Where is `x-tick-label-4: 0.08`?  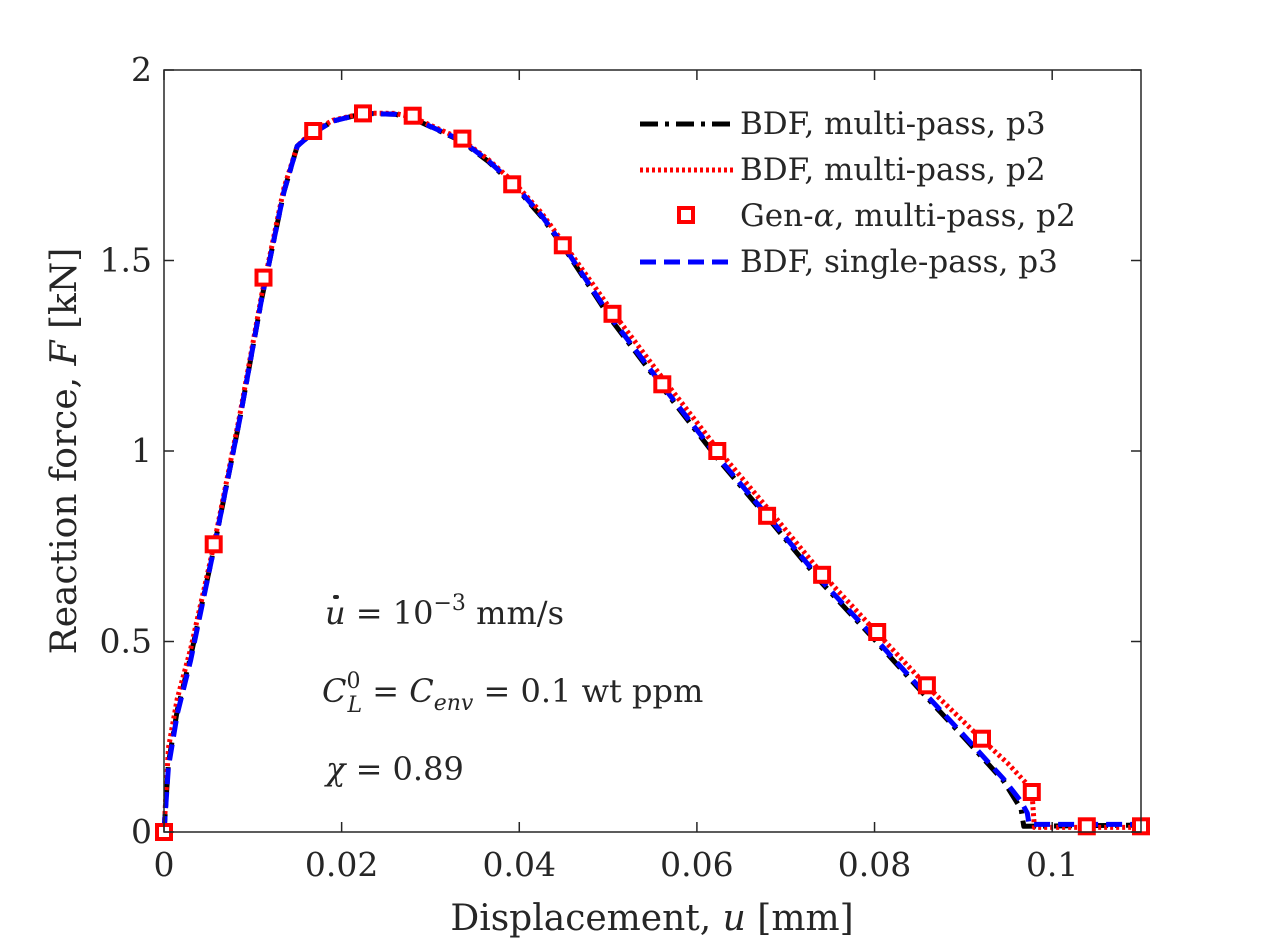
x-tick-label-4: 0.08 is located at coordinates (874, 864).